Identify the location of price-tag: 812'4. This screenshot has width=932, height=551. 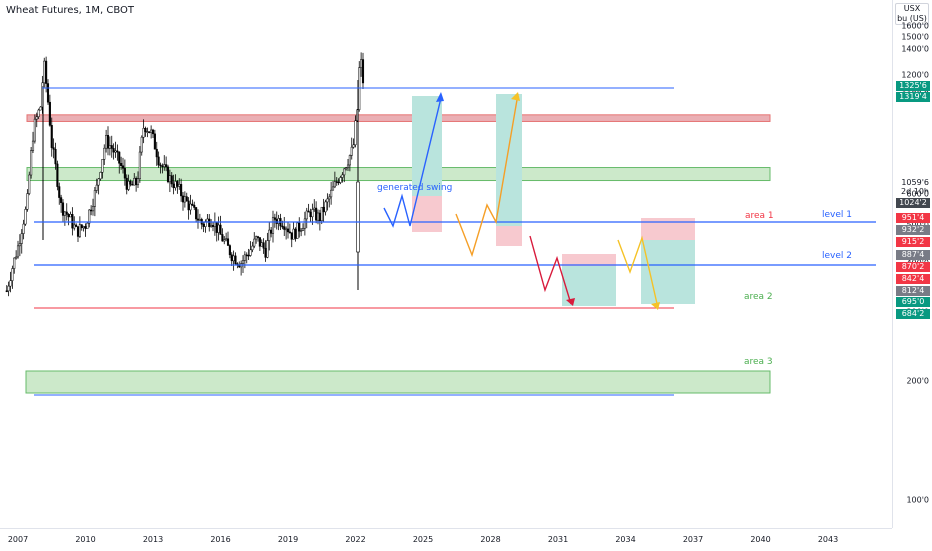
(913, 291).